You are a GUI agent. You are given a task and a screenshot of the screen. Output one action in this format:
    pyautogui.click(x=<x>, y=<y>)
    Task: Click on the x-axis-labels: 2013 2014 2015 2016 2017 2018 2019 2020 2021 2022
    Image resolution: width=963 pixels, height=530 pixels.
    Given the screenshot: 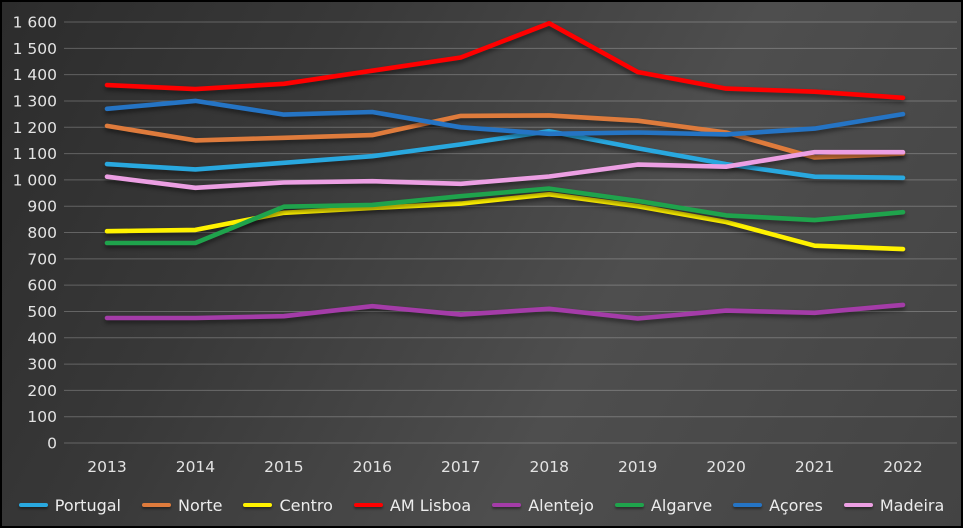 What is the action you would take?
    pyautogui.click(x=504, y=467)
    